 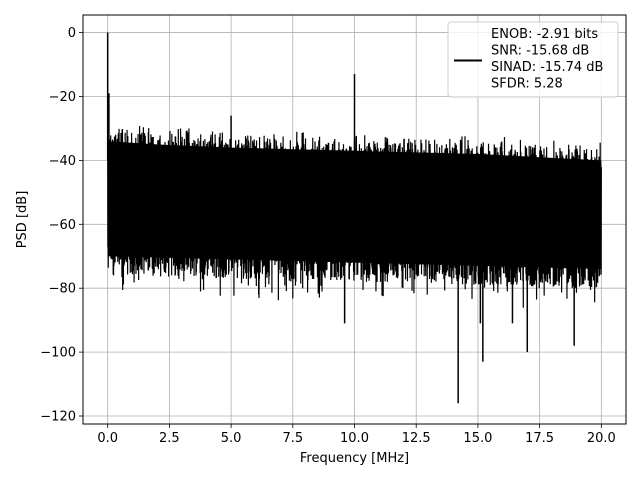 What do you see at coordinates (231, 438) in the screenshot?
I see `x-tick-label: 5.0` at bounding box center [231, 438].